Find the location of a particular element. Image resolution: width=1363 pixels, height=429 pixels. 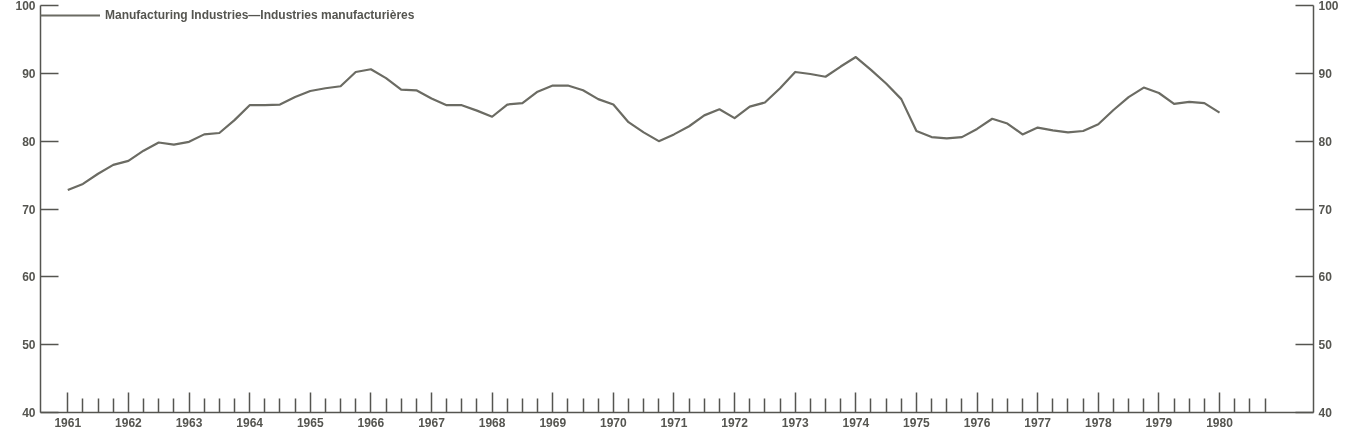

y-tick-label: 40 is located at coordinates (29, 413).